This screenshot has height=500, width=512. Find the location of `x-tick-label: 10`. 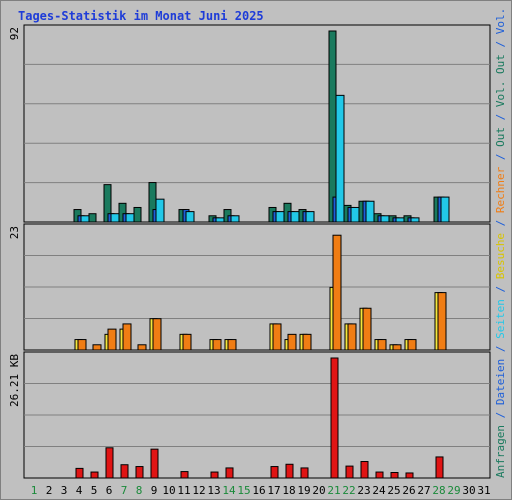

x-tick-label: 10 is located at coordinates (168, 490).